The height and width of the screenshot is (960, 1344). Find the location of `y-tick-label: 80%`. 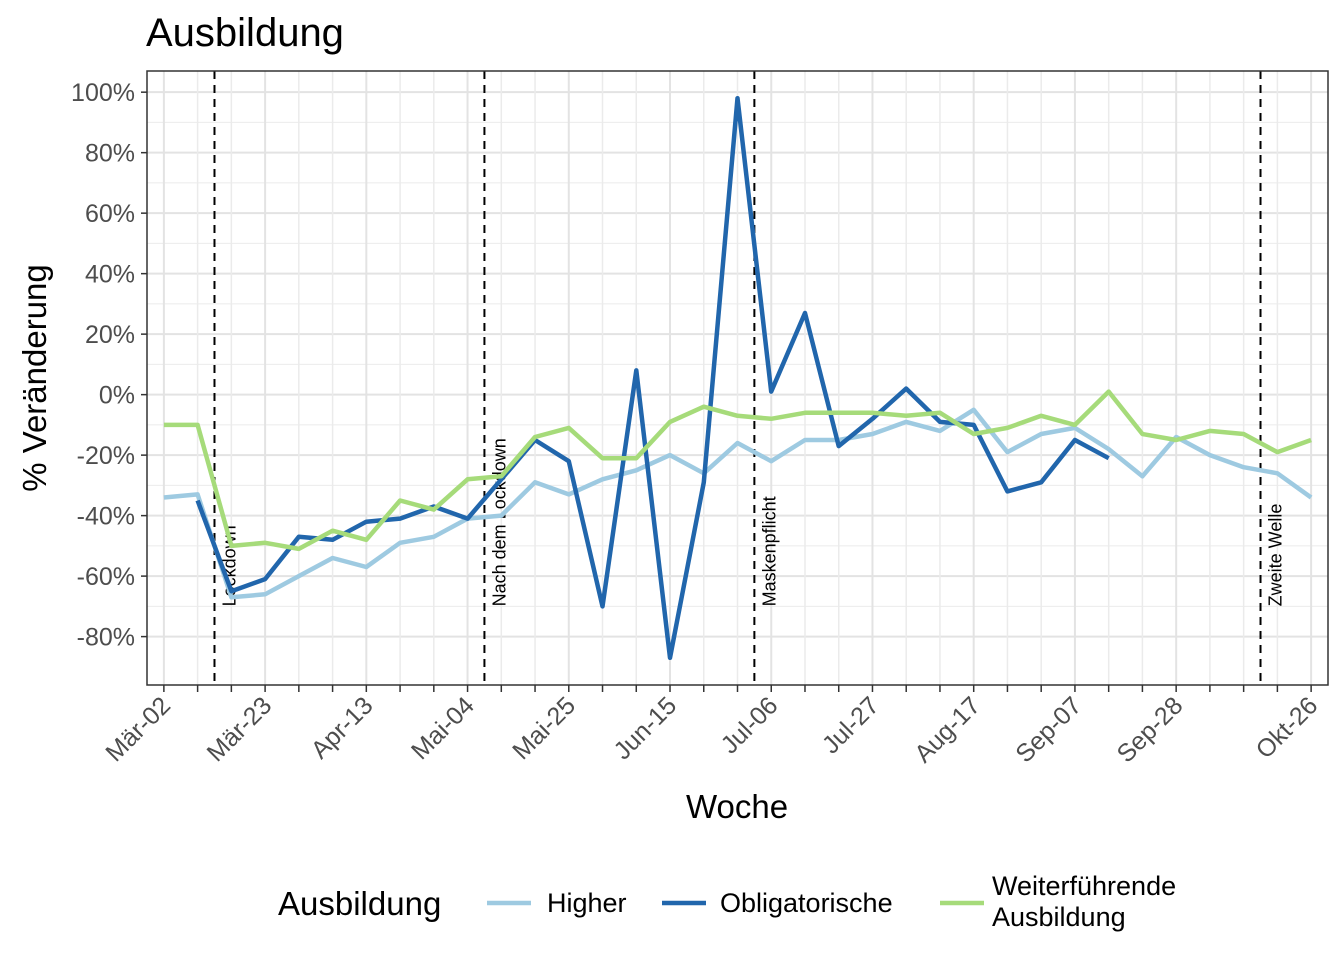

y-tick-label: 80% is located at coordinates (110, 154).